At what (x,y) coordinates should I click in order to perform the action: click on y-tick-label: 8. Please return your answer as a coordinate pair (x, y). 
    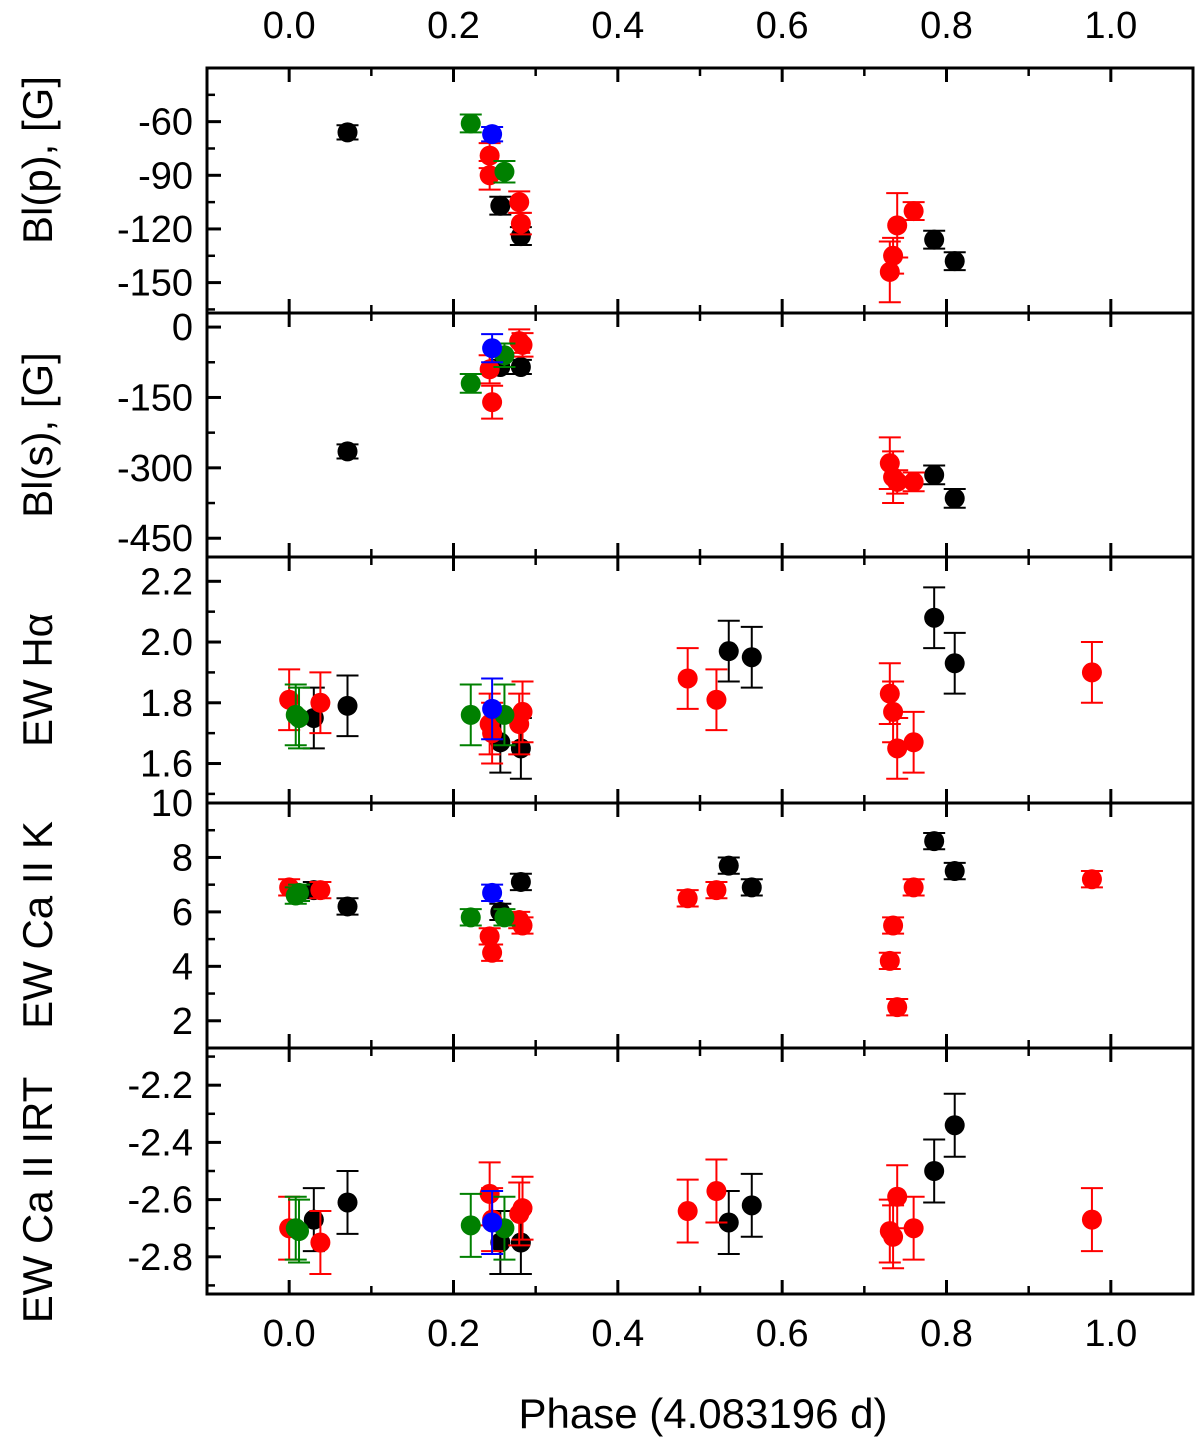
    Looking at the image, I should click on (182, 858).